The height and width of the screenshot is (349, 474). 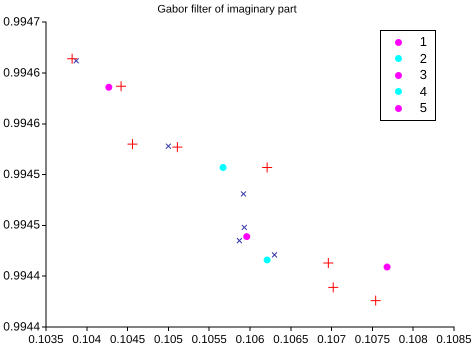 I want to click on x-tick-label: 0.1055, so click(x=209, y=340).